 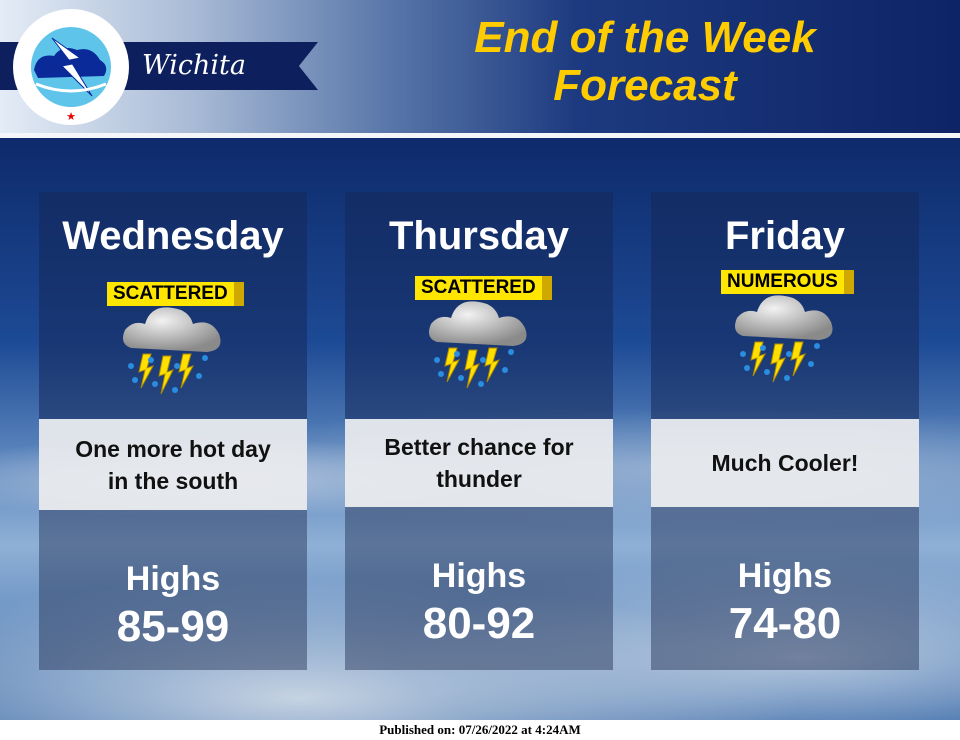 I want to click on day-name: Wednesday, so click(x=173, y=236).